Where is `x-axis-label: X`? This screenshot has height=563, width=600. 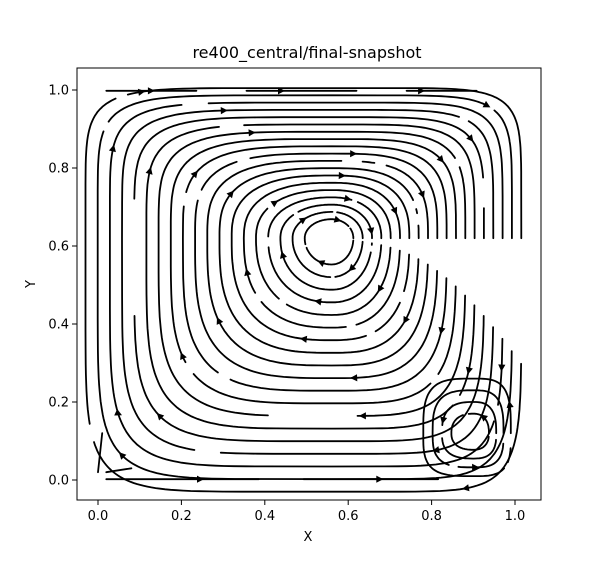
x-axis-label: X is located at coordinates (308, 537).